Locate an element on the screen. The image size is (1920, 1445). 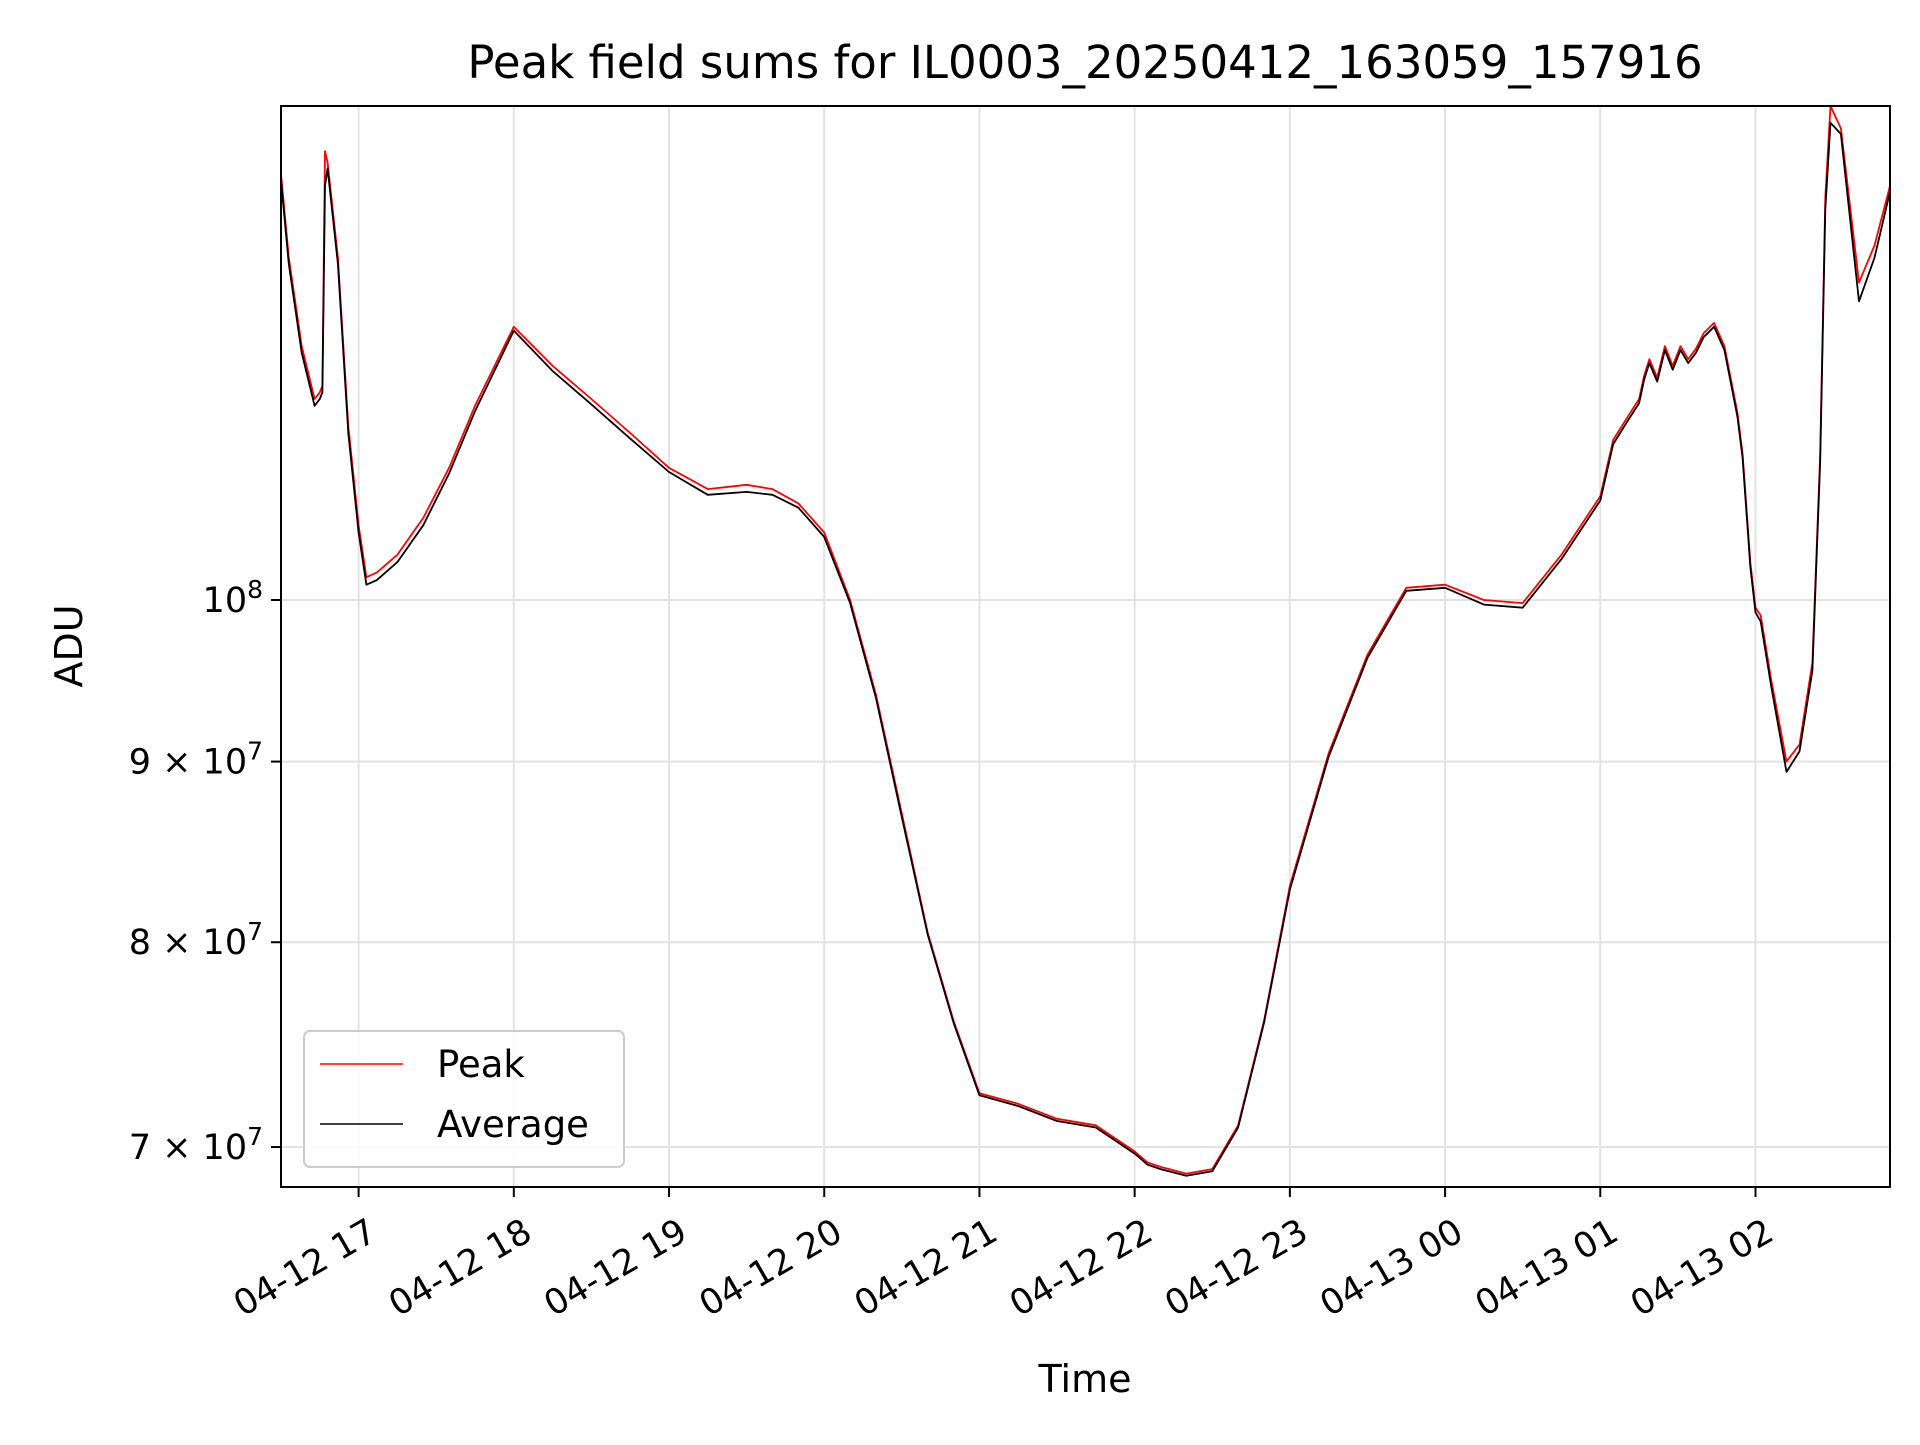
y-tick-label: 9 × 107 is located at coordinates (196, 760).